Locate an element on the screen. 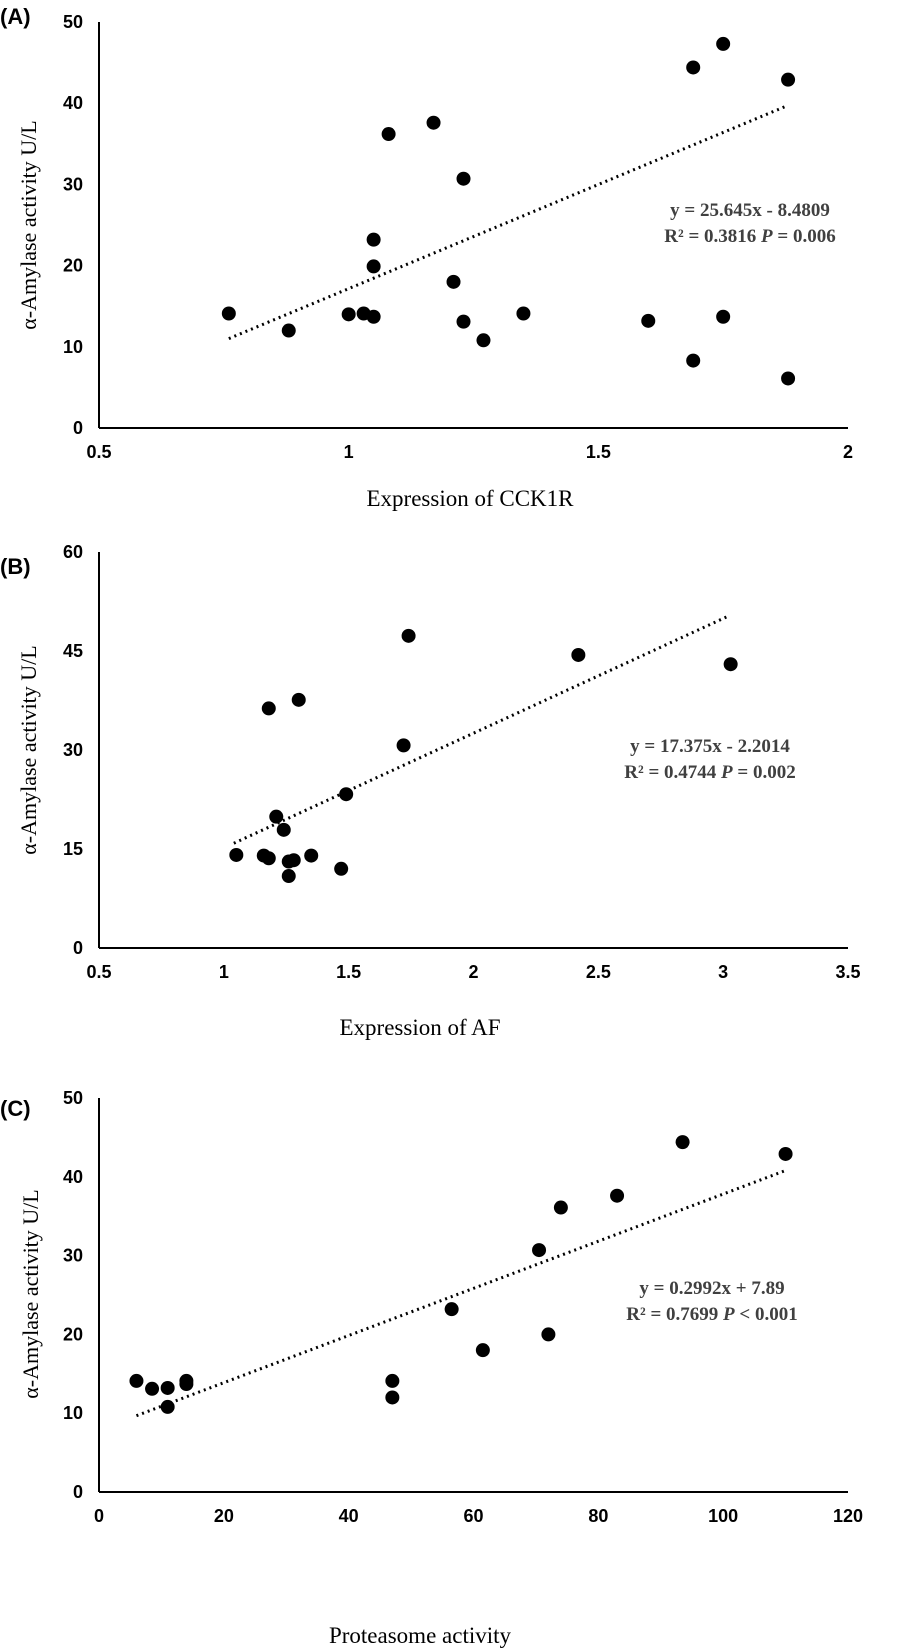  y-tick-label: 45 is located at coordinates (73, 651).